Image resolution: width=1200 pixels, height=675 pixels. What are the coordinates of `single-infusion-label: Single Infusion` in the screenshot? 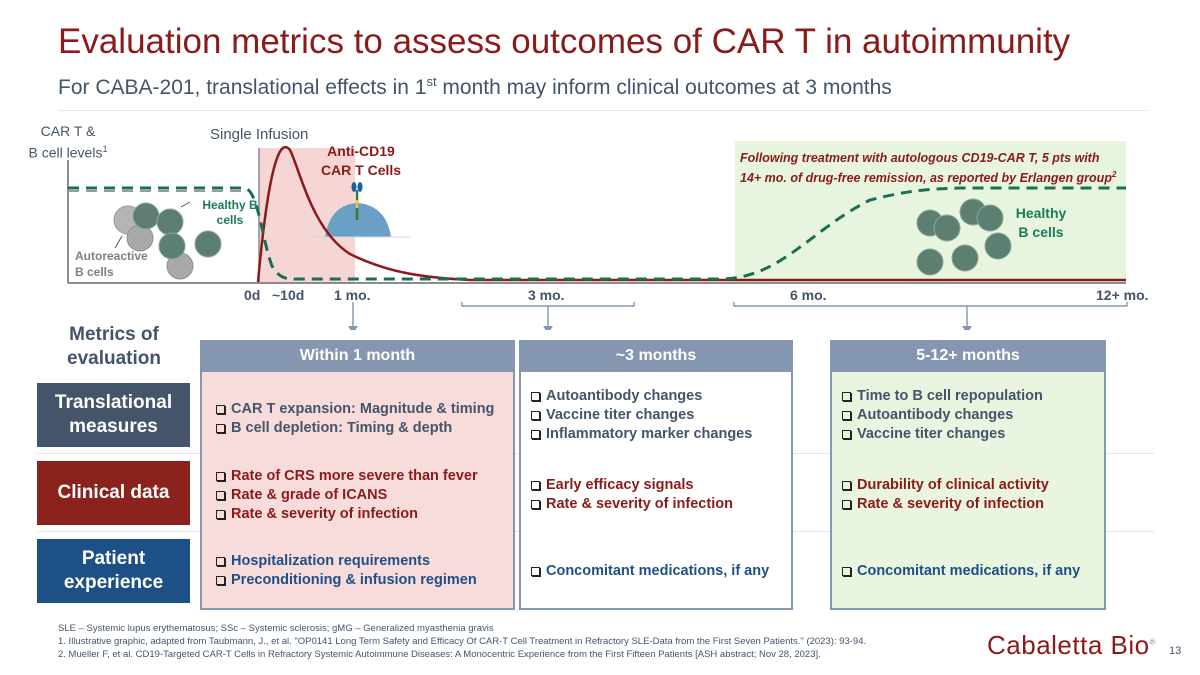 It's located at (259, 134).